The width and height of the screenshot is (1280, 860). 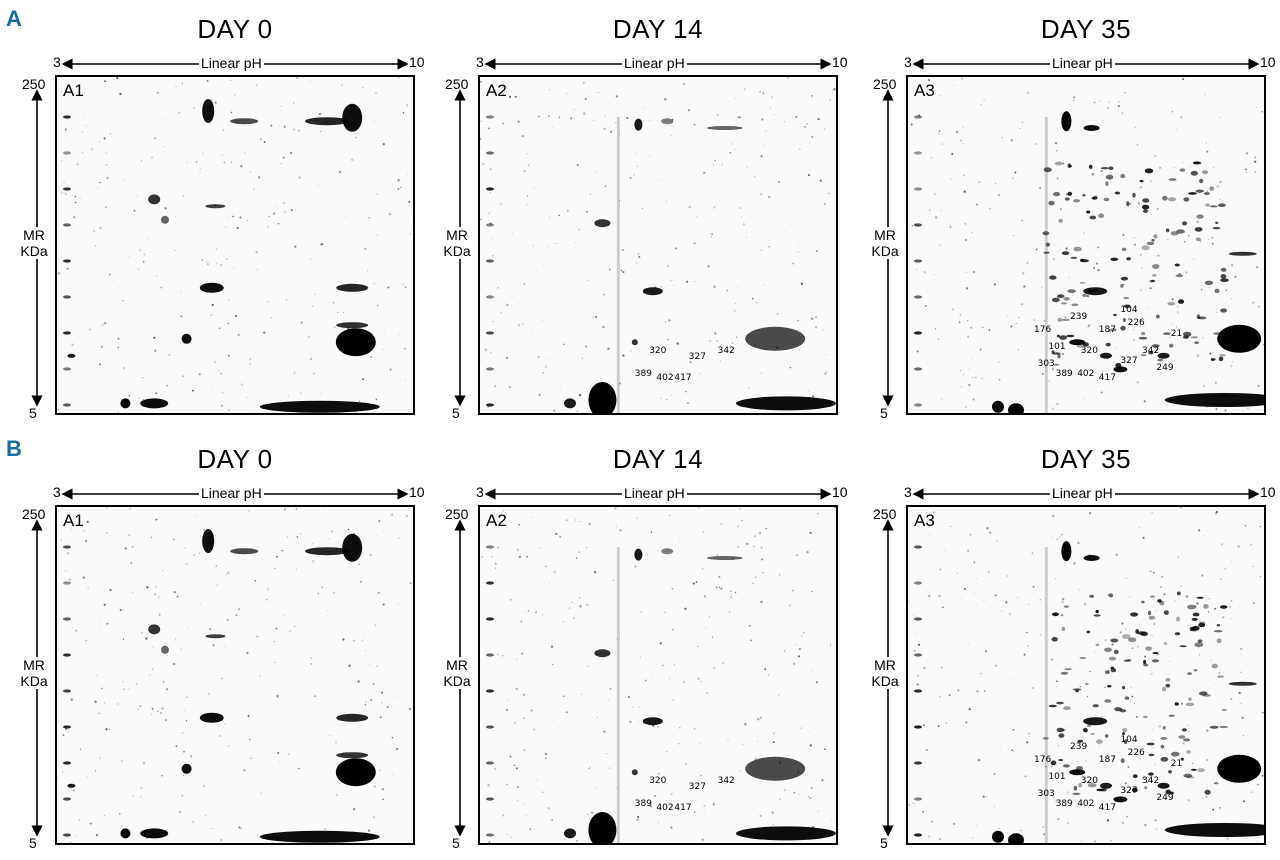 I want to click on ph-max-label: 10, so click(x=417, y=492).